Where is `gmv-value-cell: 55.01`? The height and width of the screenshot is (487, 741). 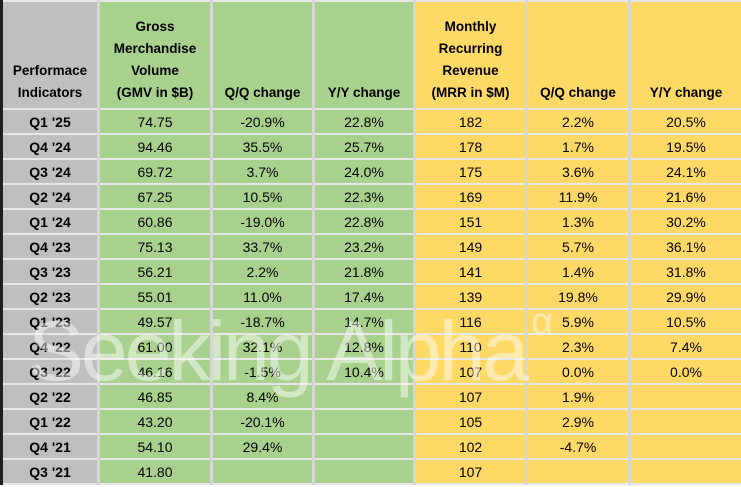
gmv-value-cell: 55.01 is located at coordinates (155, 297).